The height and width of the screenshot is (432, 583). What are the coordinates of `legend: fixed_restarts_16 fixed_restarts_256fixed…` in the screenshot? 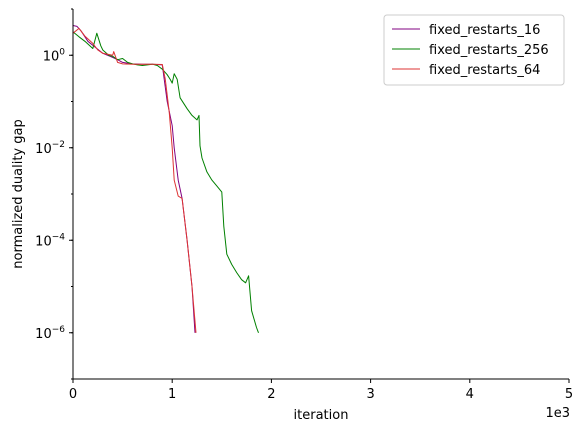 It's located at (474, 50).